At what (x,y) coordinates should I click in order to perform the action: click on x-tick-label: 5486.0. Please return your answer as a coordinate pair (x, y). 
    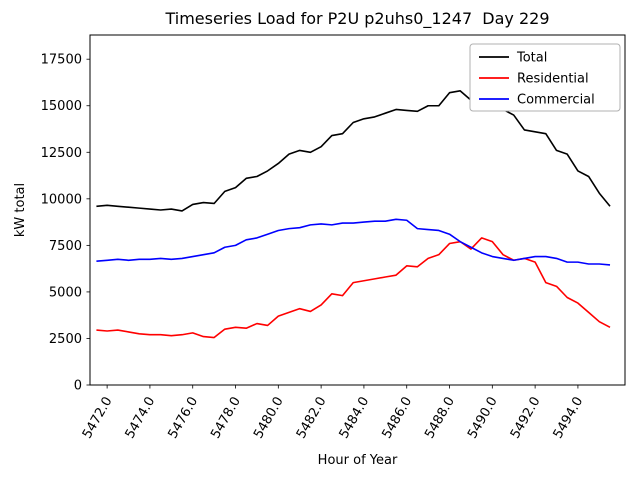
    Looking at the image, I should click on (397, 418).